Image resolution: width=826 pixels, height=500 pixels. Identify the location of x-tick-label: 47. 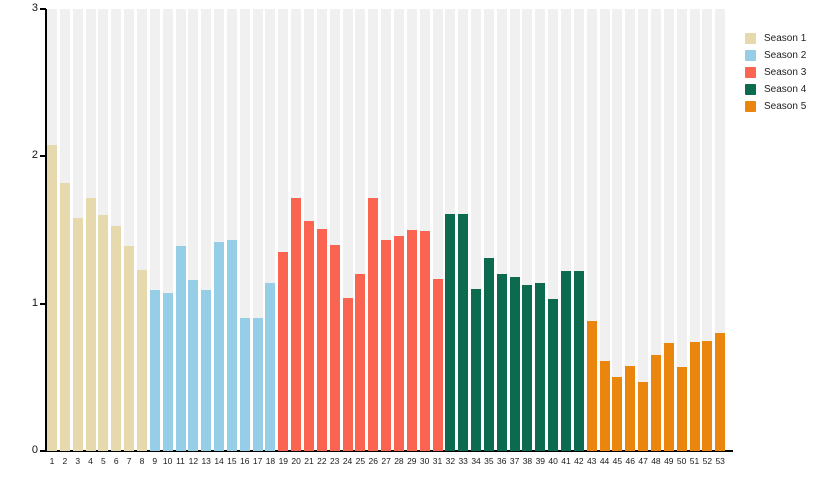
(643, 461).